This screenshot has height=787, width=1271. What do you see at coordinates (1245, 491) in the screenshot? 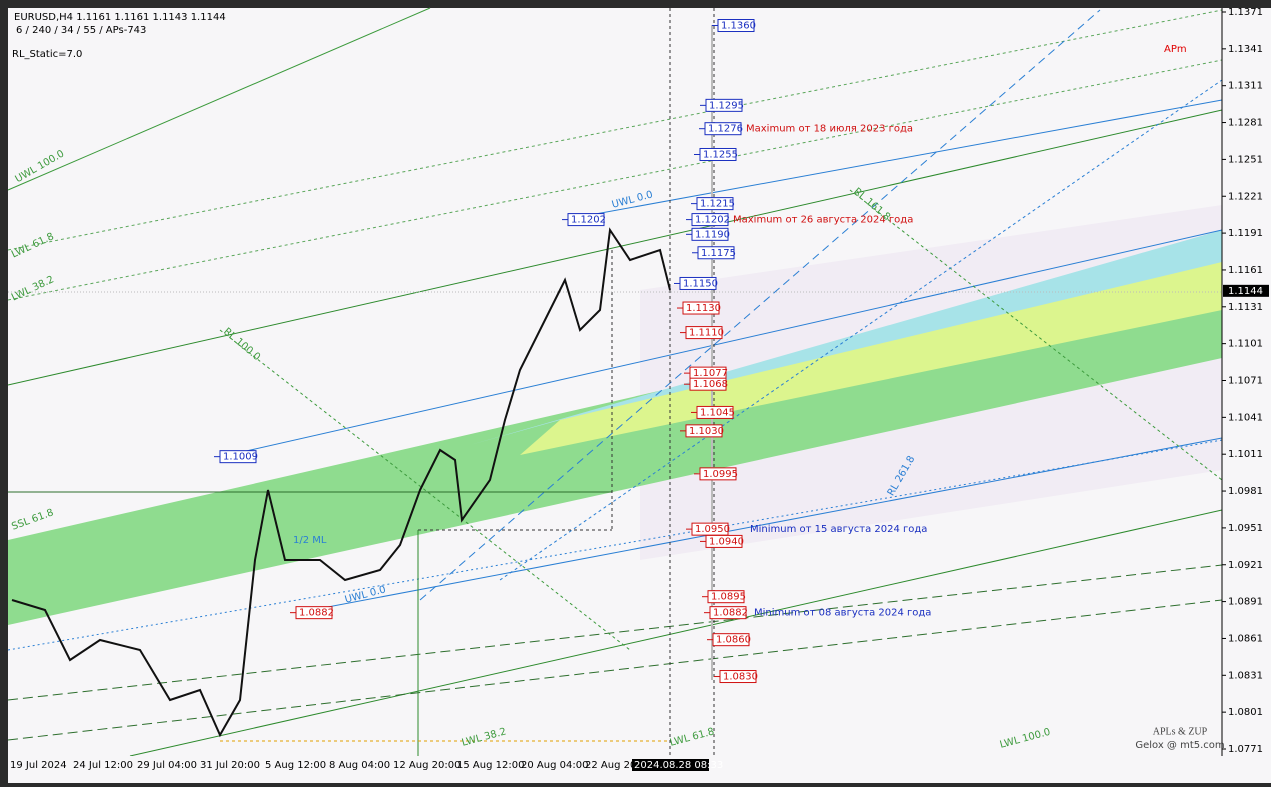
I see `price-tick-label: 1.0981` at bounding box center [1245, 491].